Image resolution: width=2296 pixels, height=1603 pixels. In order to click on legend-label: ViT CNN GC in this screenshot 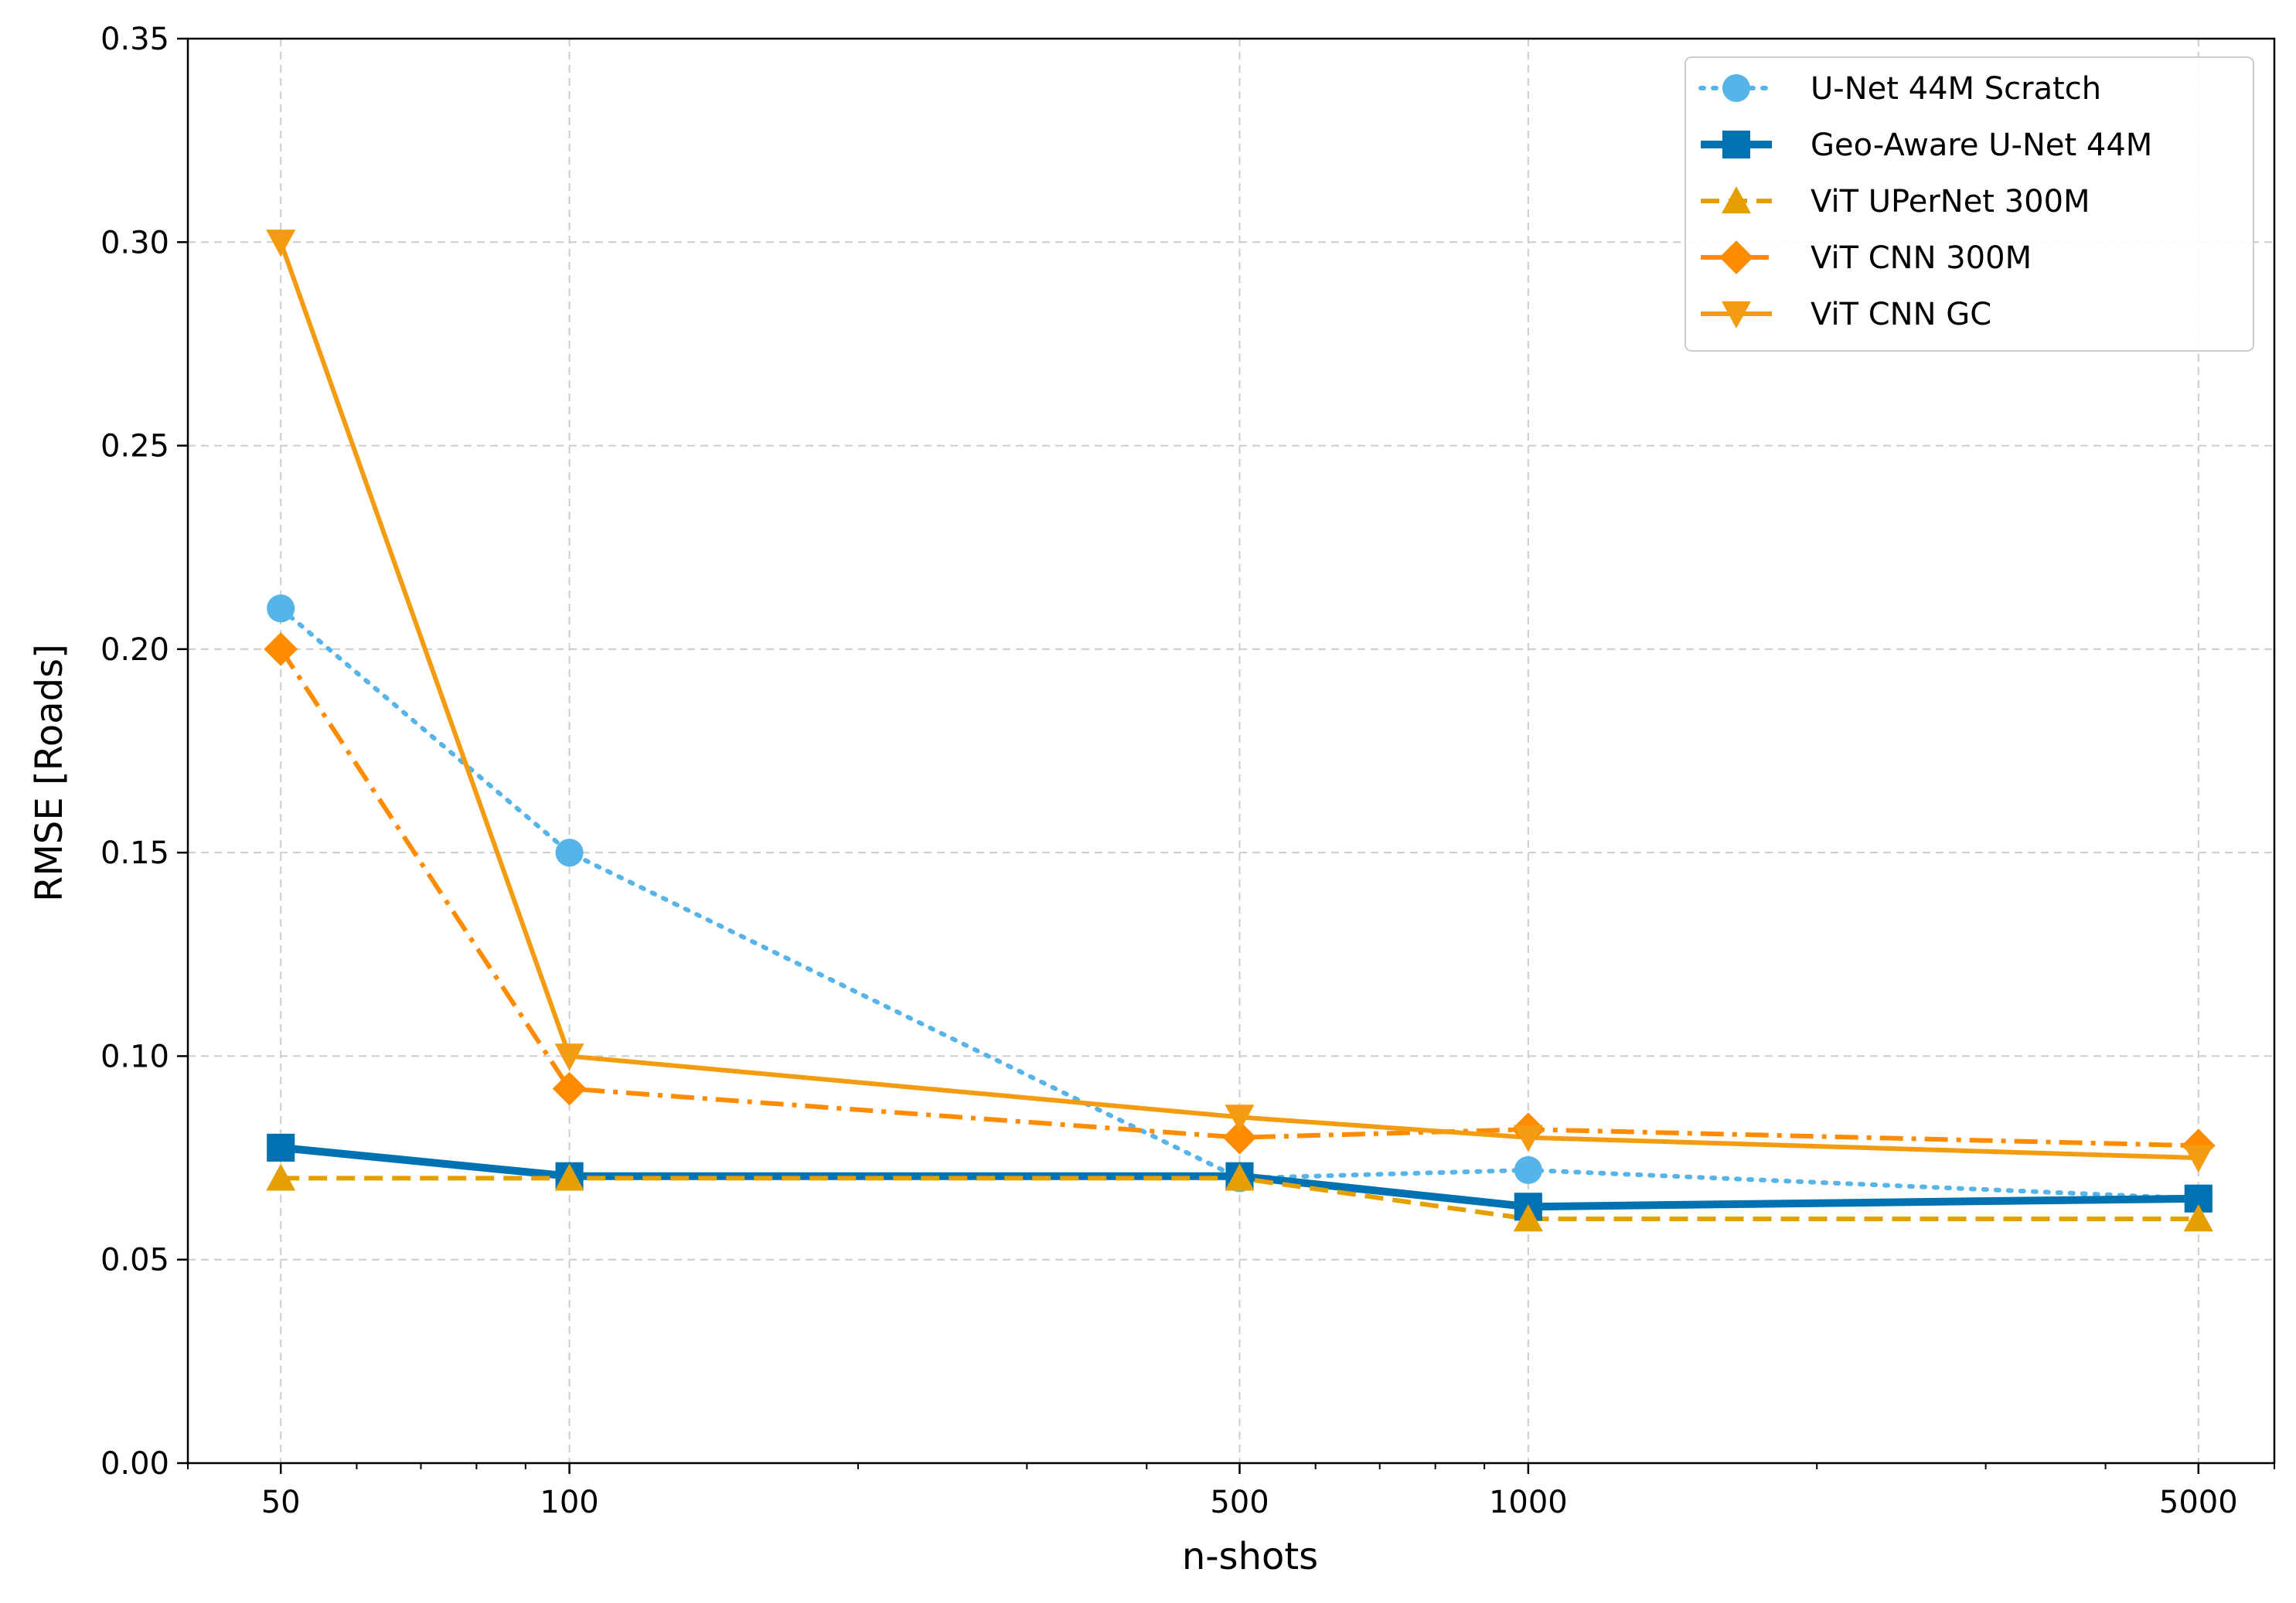, I will do `click(1901, 314)`.